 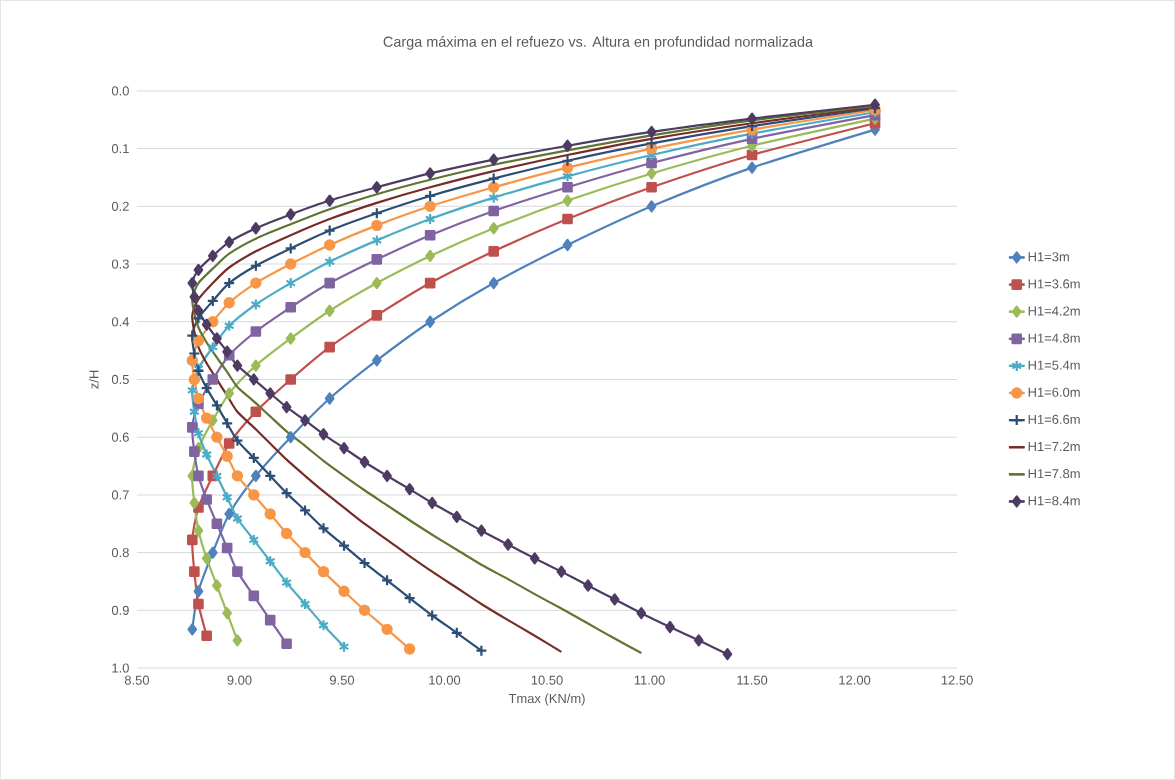 I want to click on x-tick-label: 9.00, so click(x=239, y=680).